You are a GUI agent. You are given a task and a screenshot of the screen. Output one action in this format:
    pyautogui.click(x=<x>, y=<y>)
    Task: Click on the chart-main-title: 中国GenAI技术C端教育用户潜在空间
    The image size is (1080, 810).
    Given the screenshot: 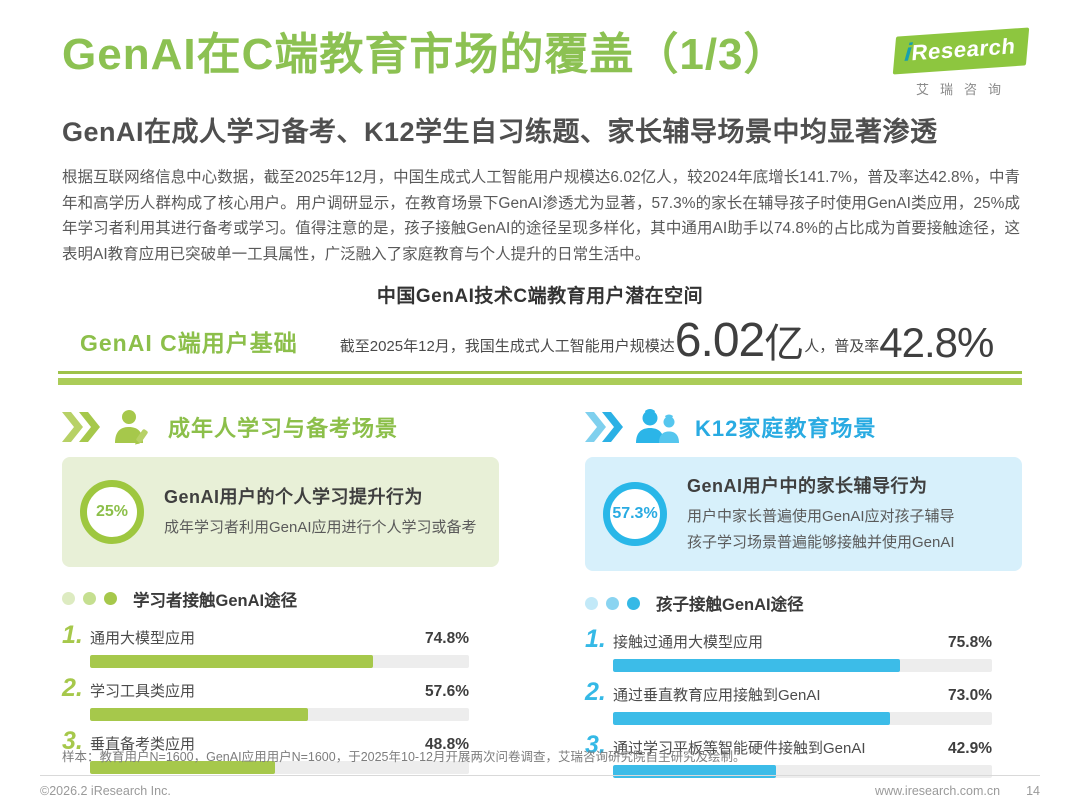 What is the action you would take?
    pyautogui.click(x=540, y=296)
    